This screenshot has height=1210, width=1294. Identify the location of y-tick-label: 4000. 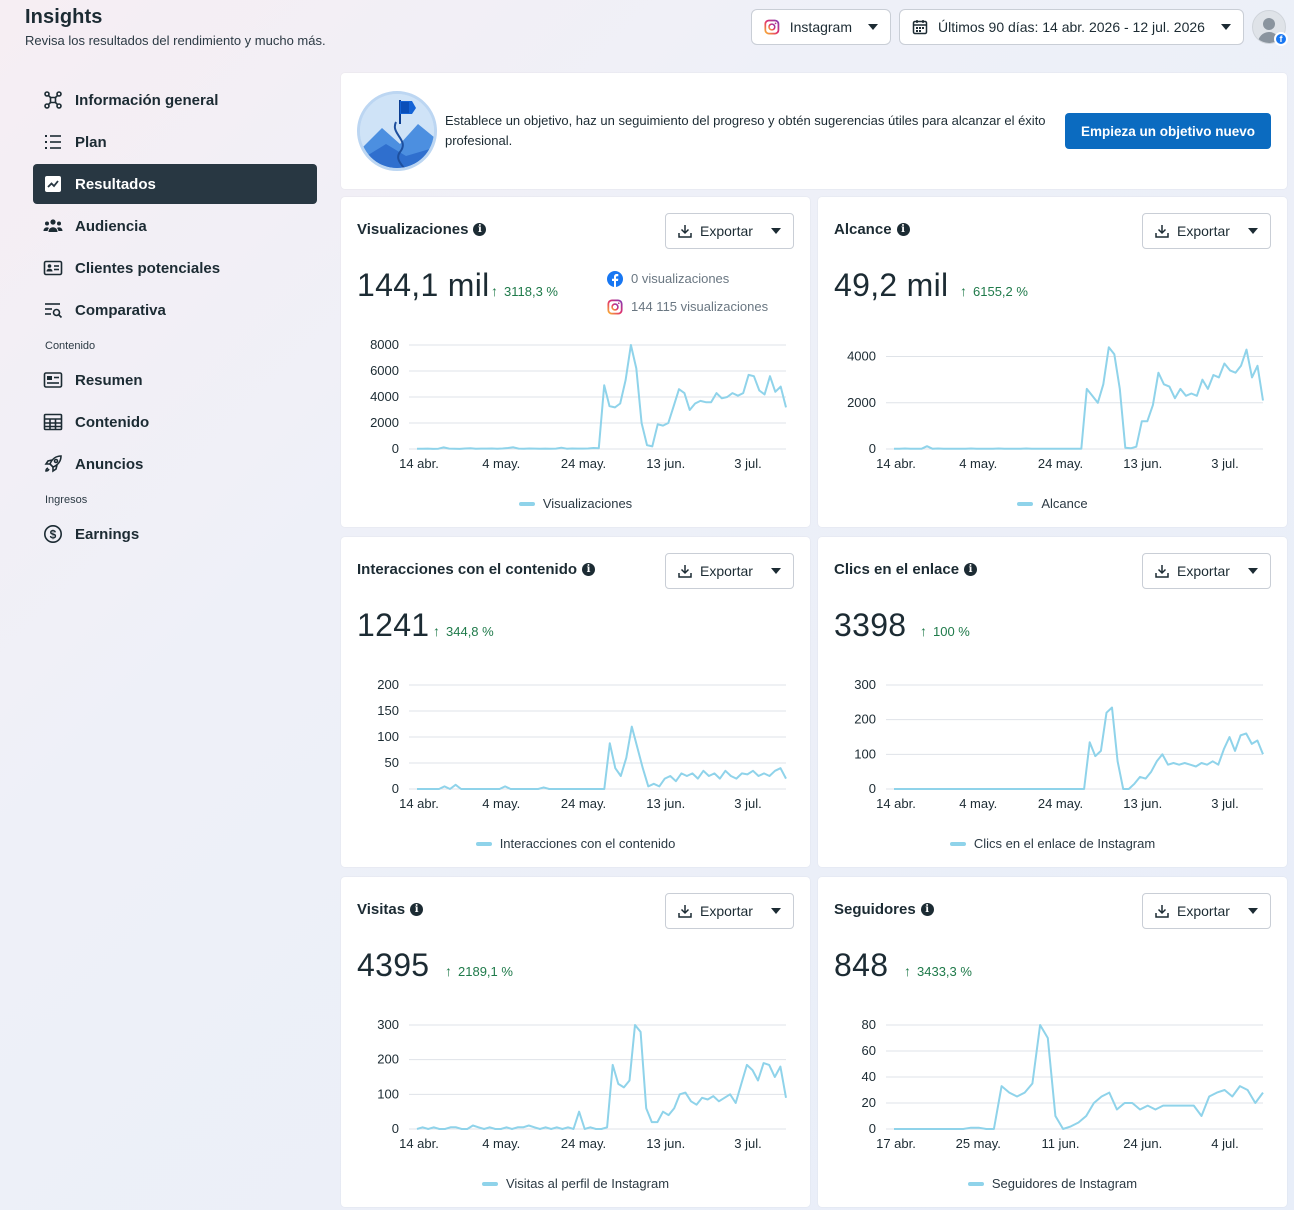
(384, 396).